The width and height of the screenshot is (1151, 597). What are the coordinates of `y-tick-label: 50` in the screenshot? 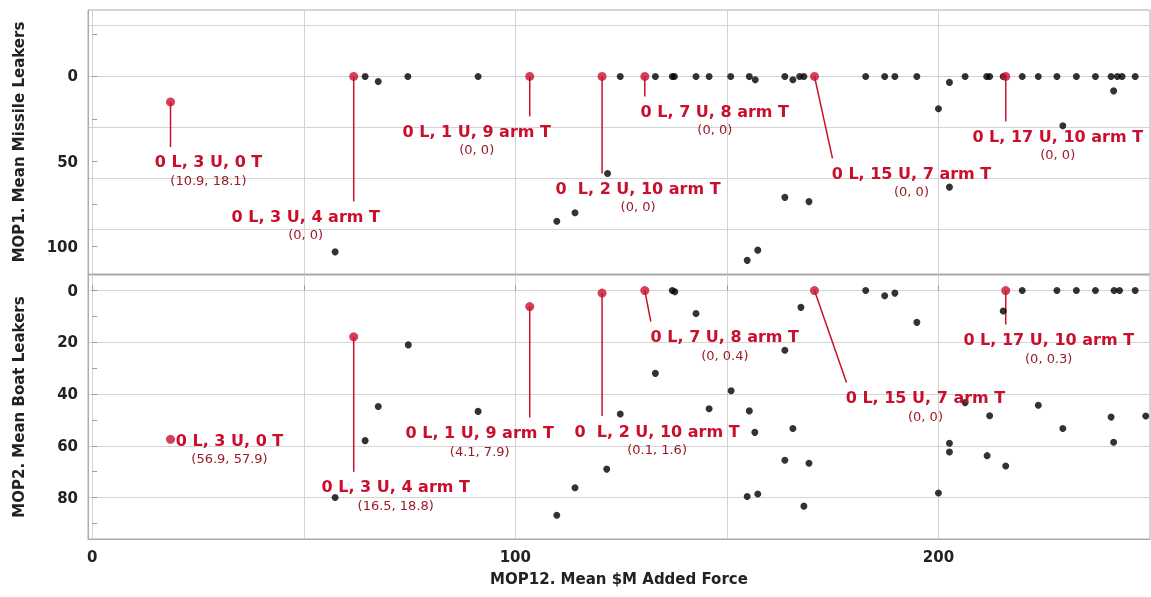 It's located at (67, 161).